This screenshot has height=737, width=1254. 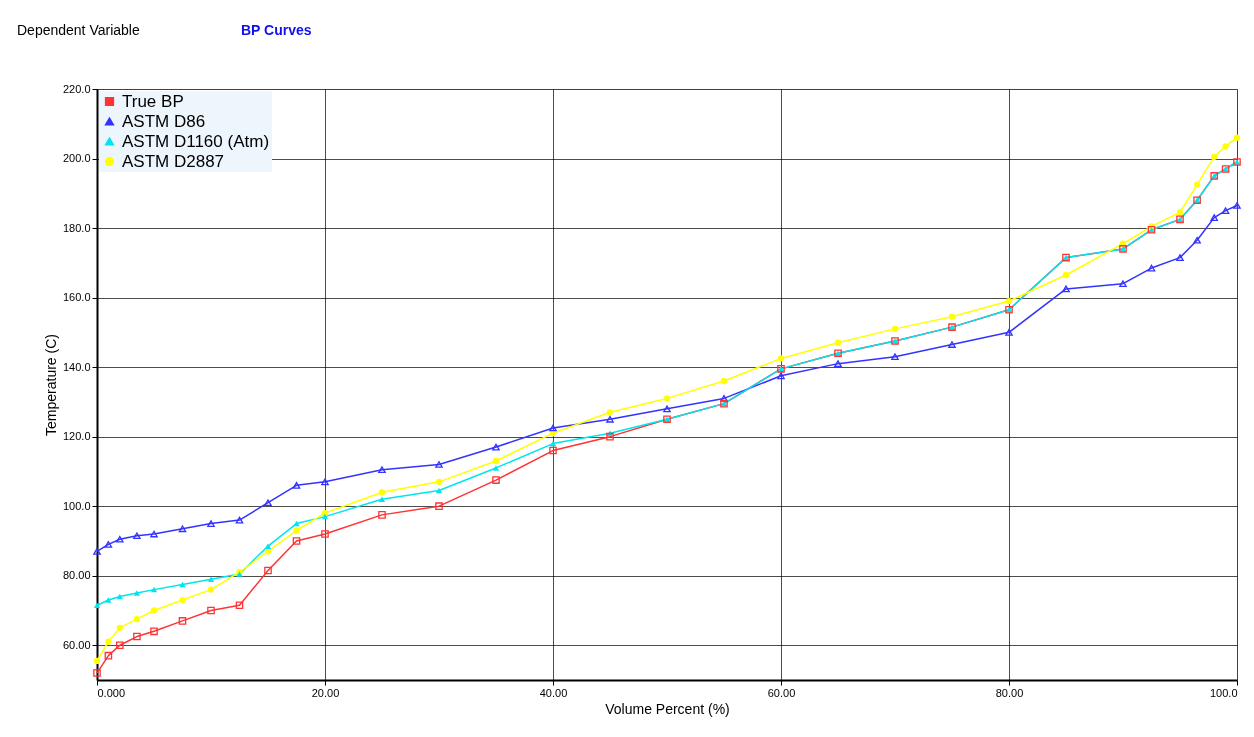 I want to click on y-axis-title: Temperature (C), so click(x=50, y=385).